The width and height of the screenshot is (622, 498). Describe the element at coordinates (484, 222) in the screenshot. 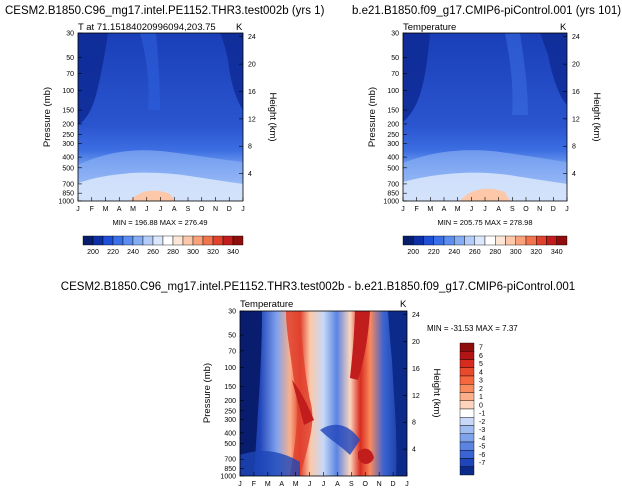

I see `panel-2-minmax: MIN = 205.75 MAX = 278.98` at that location.